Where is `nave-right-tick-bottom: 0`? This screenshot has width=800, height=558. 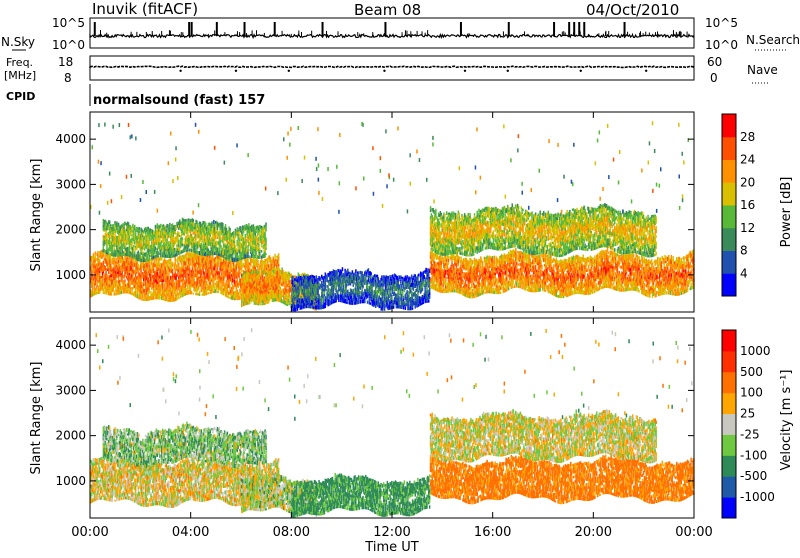 nave-right-tick-bottom: 0 is located at coordinates (714, 78).